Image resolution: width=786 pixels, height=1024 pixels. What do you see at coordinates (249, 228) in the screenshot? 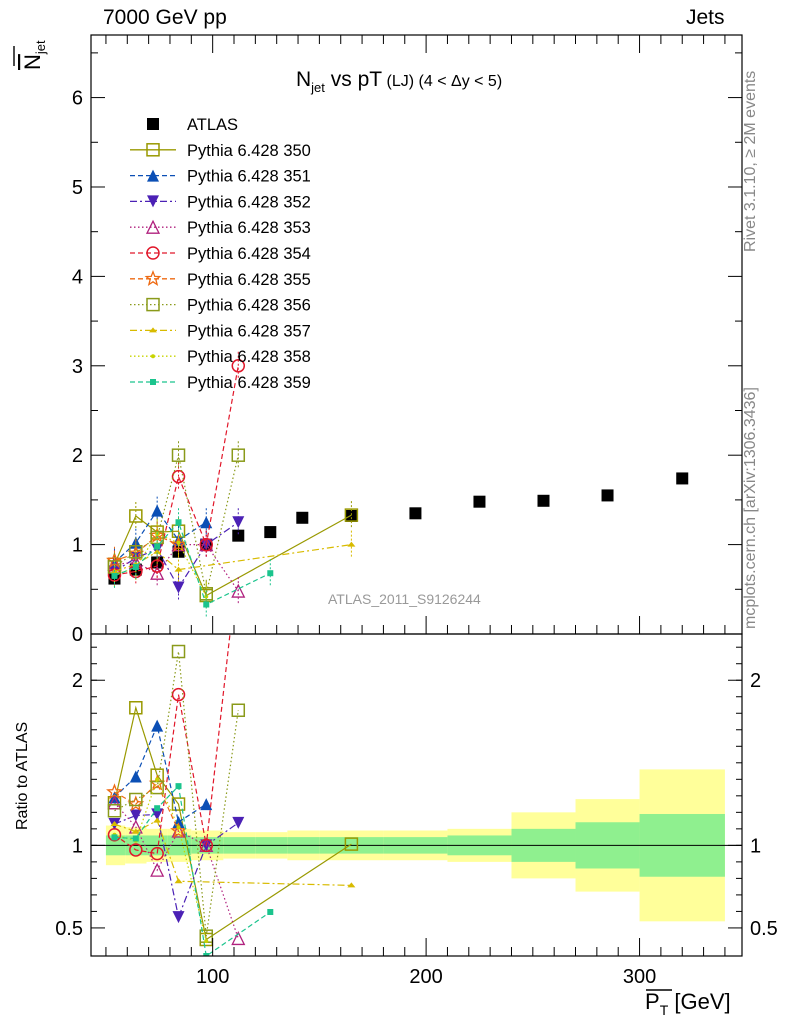
I see `legend-label: Pythia 6.428 353` at bounding box center [249, 228].